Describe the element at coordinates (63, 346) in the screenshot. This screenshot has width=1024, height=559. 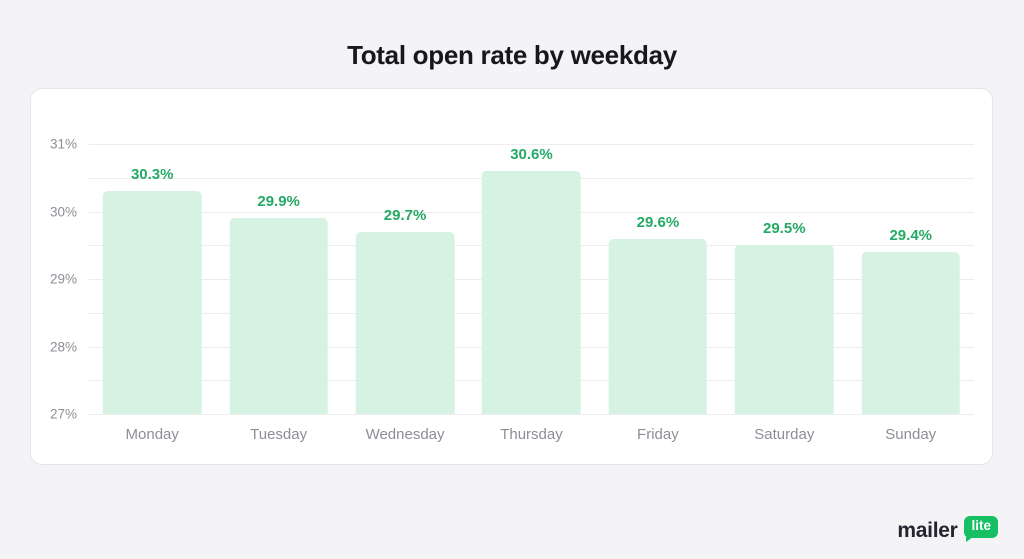
I see `y-axis-tick-label: 28%` at that location.